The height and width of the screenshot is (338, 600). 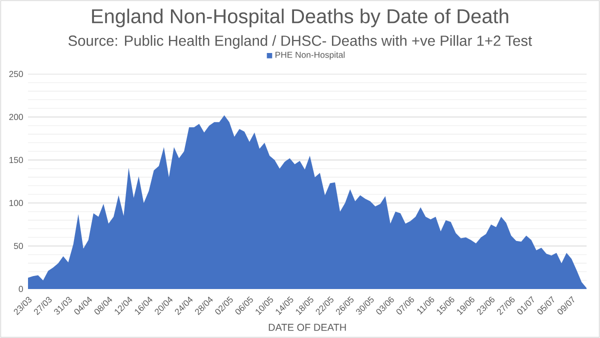 I want to click on y-tick-label: 150, so click(x=16, y=160).